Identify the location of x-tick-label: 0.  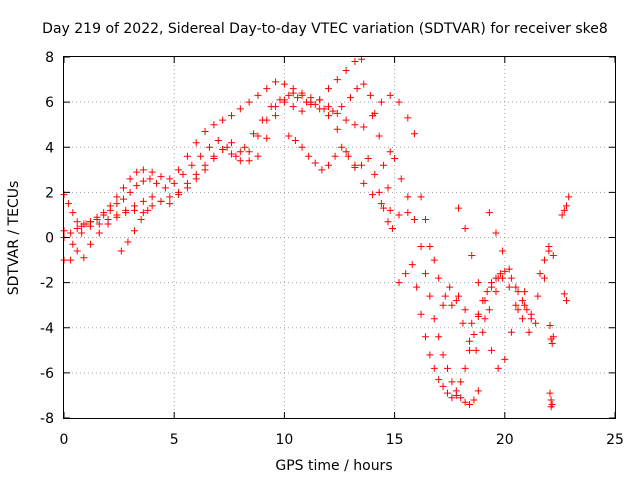
(64, 440).